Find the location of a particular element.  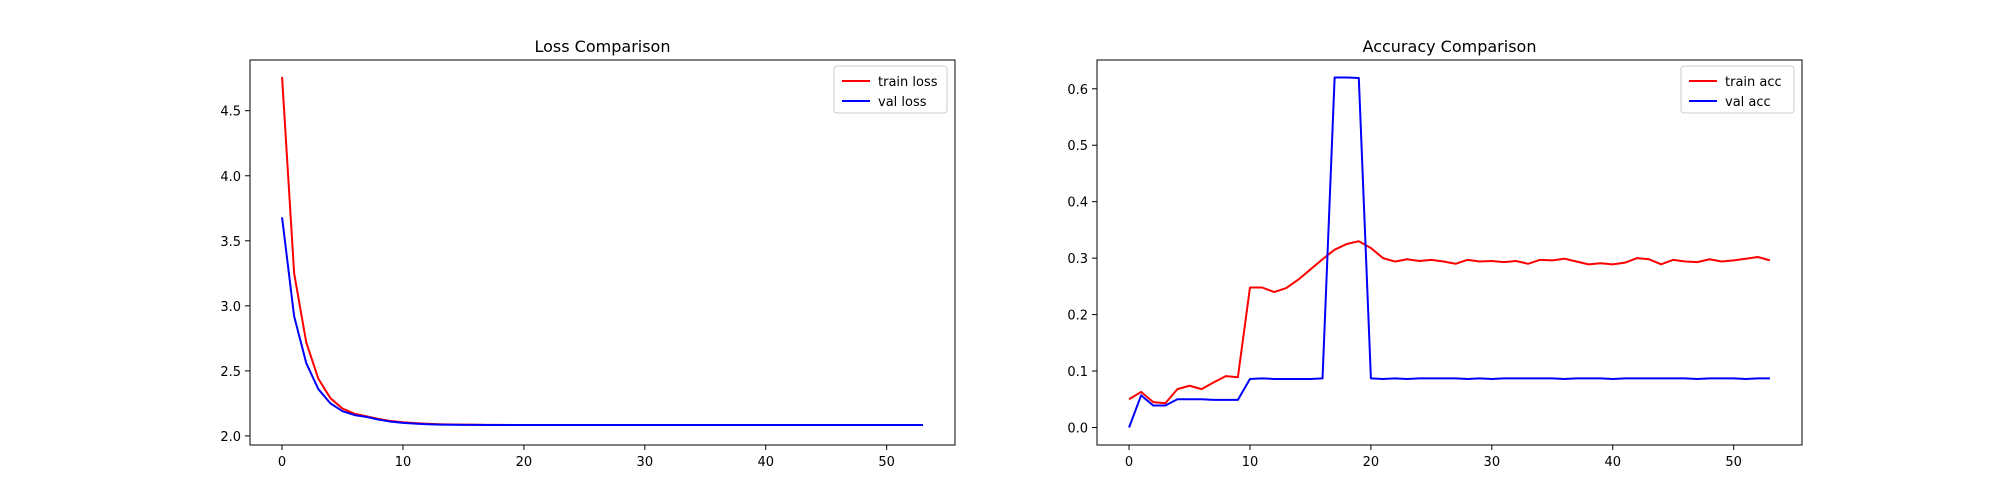

legend: train acc val acc is located at coordinates (1737, 89).